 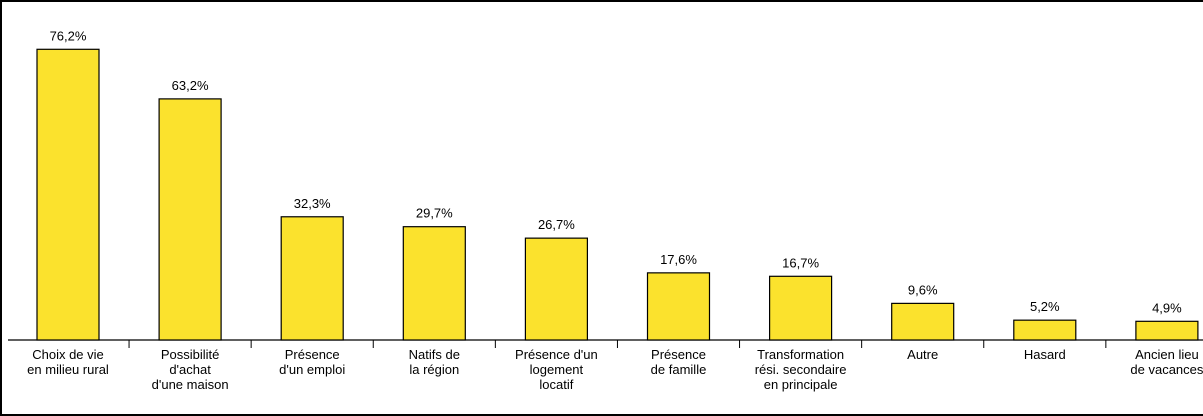 I want to click on category-label-line: rési. secondaire, so click(x=801, y=369).